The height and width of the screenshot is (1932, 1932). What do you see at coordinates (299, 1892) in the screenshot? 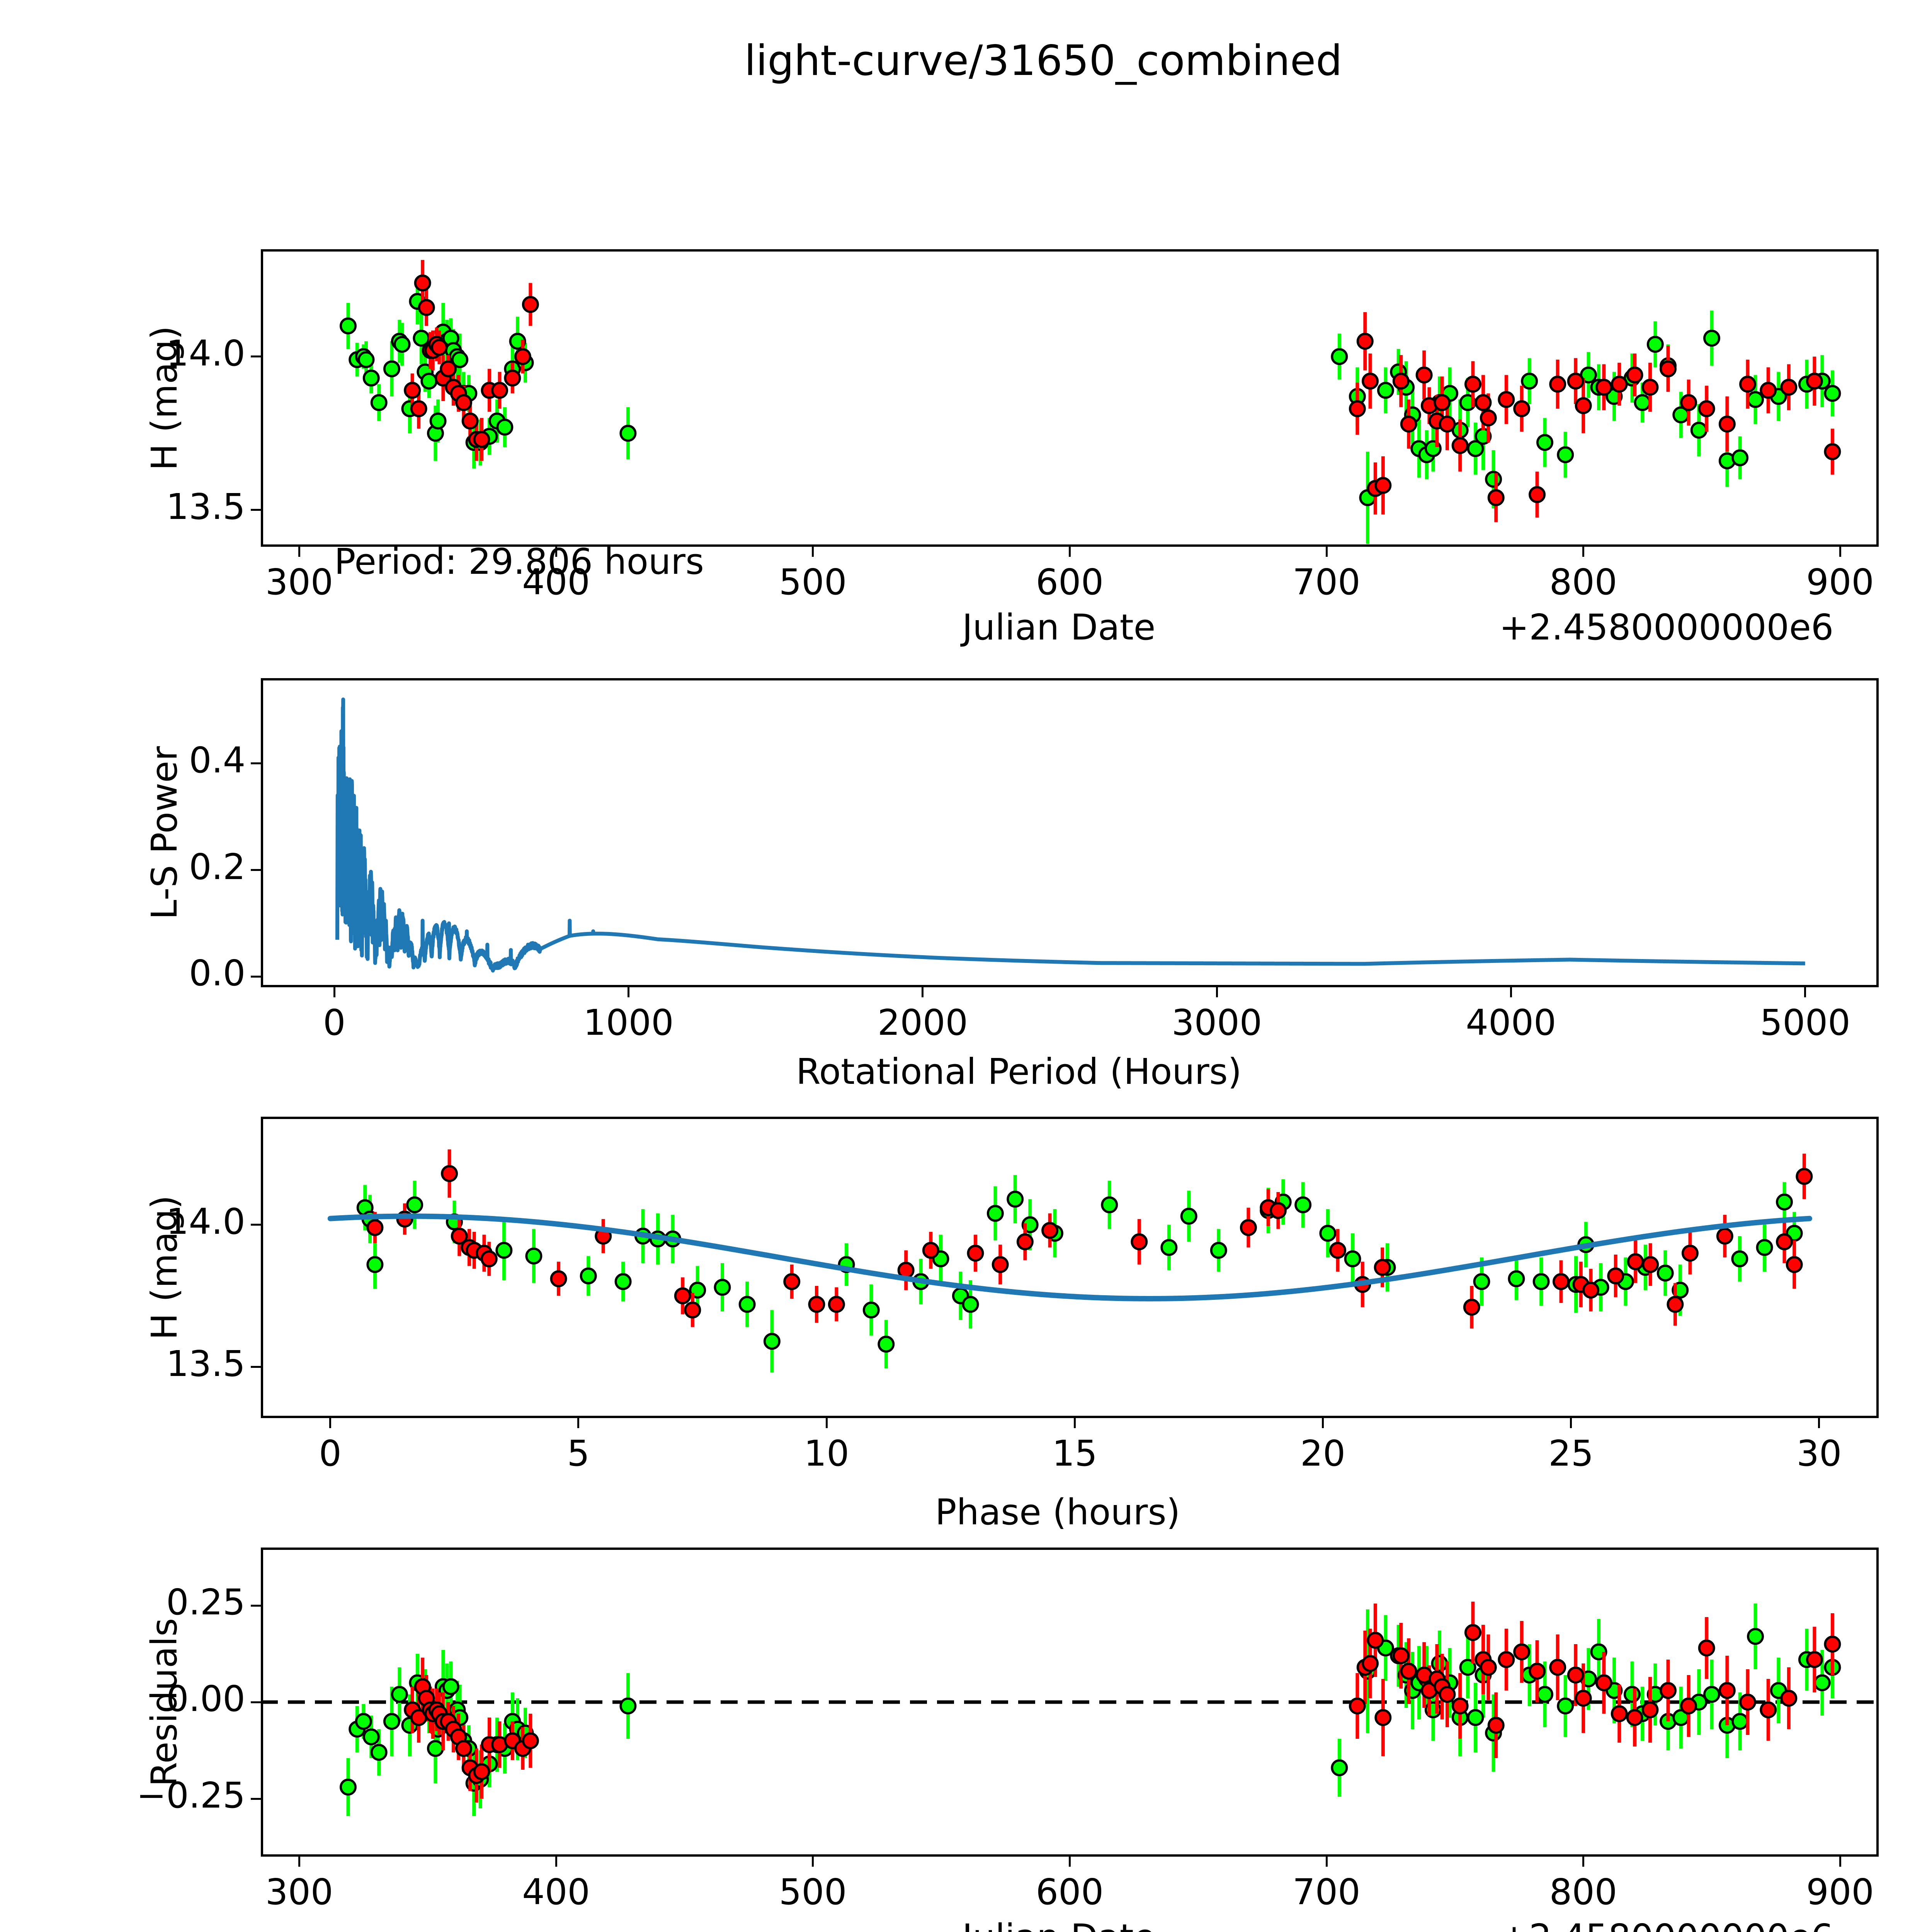
I see `residuals-xtick-label: 300` at bounding box center [299, 1892].